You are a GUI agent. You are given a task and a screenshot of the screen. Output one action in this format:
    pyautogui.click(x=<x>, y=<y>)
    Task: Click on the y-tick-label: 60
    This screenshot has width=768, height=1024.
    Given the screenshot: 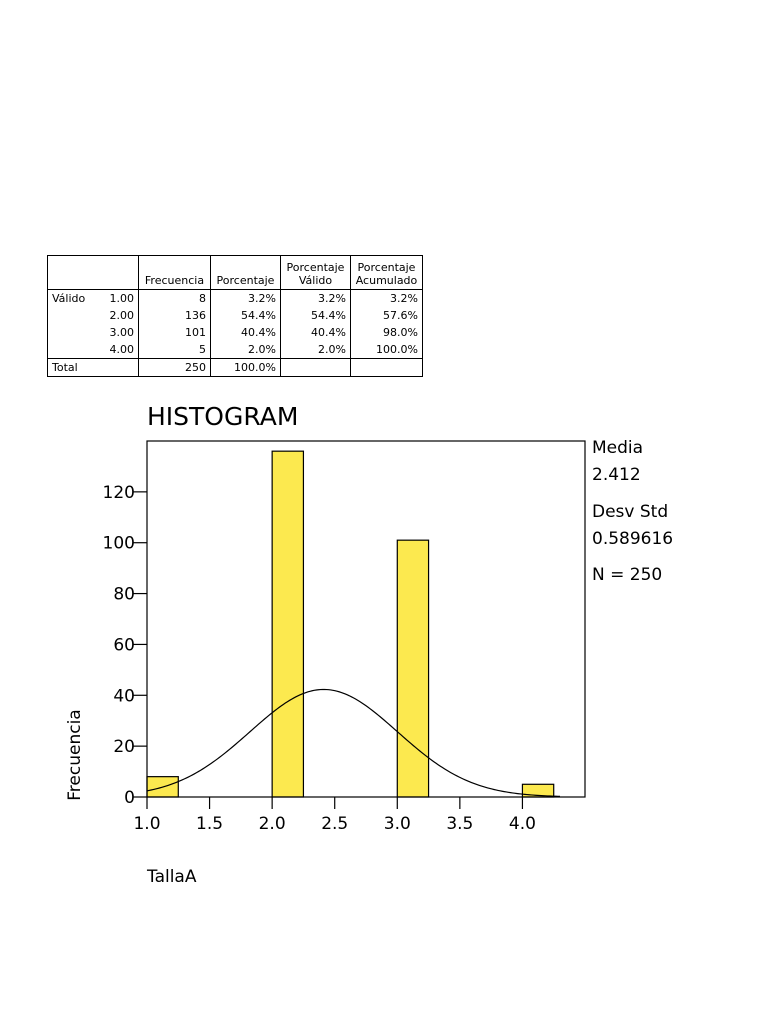 What is the action you would take?
    pyautogui.click(x=124, y=645)
    